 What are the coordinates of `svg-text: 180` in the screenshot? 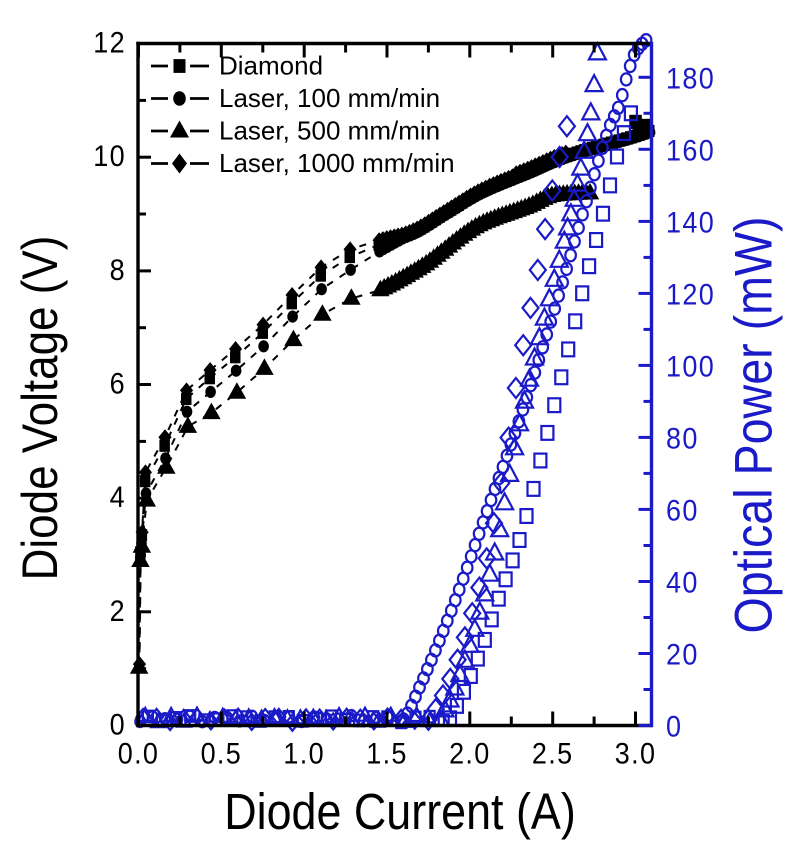 It's located at (690, 79).